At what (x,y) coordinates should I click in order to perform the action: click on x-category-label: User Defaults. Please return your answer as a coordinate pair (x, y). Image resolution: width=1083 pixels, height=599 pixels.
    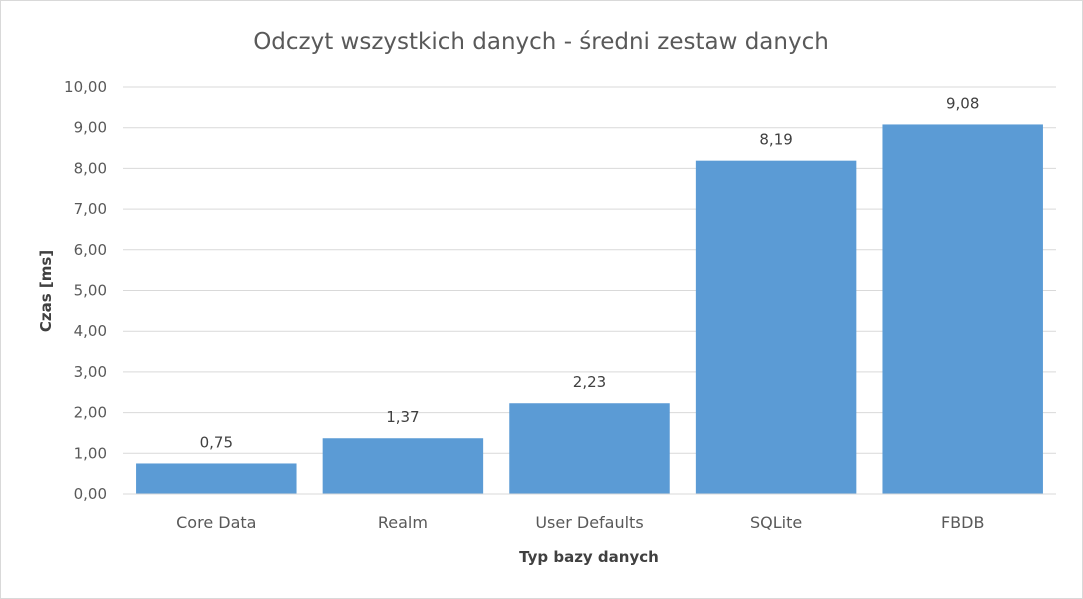
    Looking at the image, I should click on (589, 522).